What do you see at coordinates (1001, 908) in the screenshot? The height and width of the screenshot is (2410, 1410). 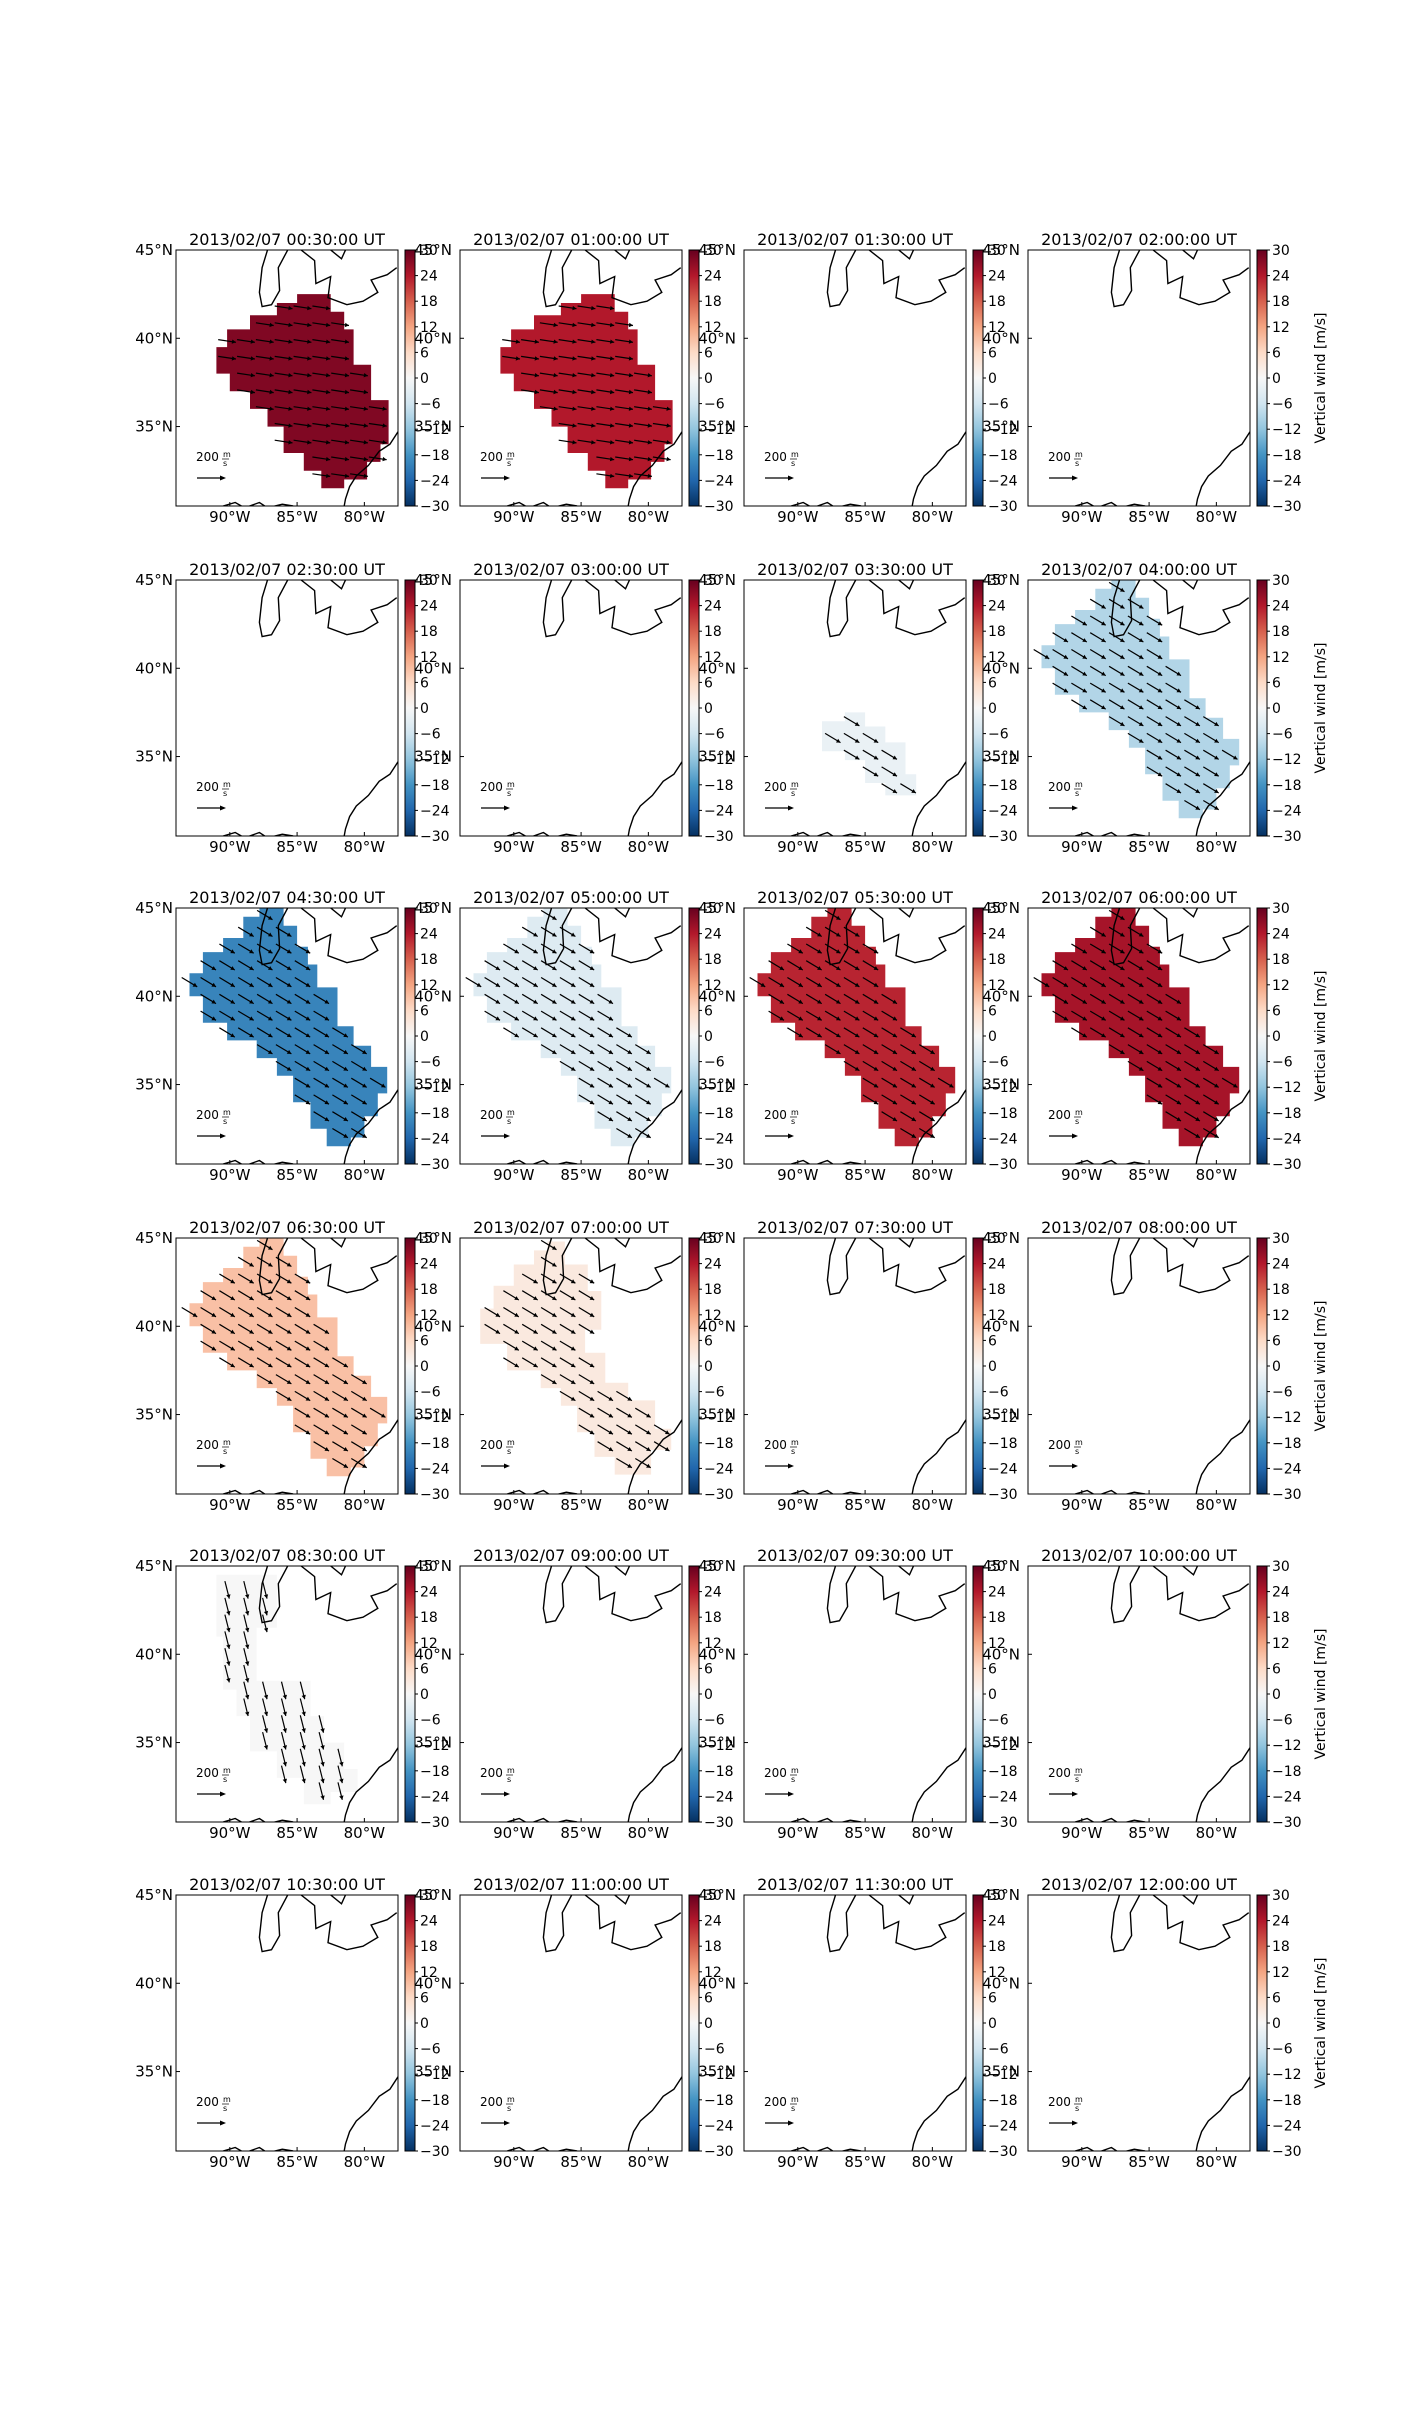 I see `lat-tick-label: 45°N` at bounding box center [1001, 908].